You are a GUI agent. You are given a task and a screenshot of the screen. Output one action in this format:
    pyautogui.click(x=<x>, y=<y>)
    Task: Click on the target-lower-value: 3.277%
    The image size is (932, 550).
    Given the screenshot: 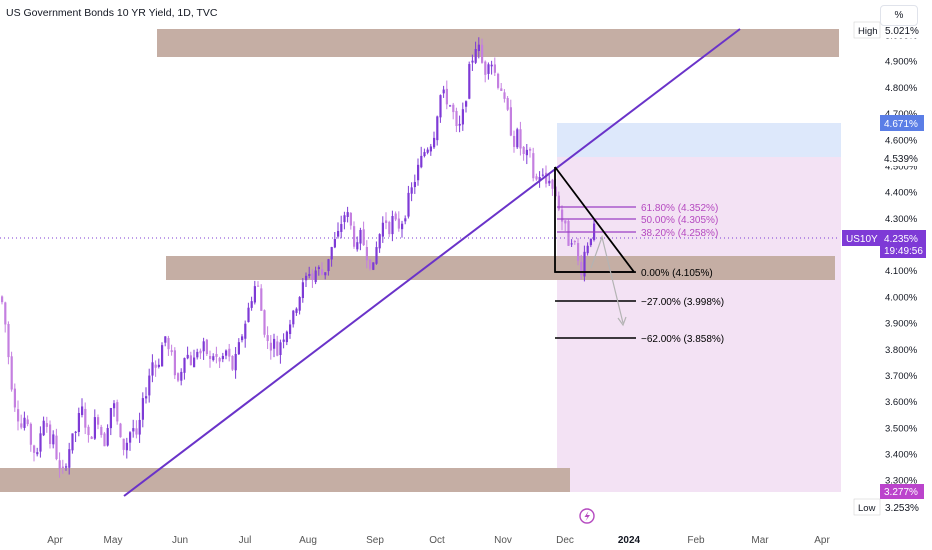 What is the action you would take?
    pyautogui.click(x=901, y=492)
    